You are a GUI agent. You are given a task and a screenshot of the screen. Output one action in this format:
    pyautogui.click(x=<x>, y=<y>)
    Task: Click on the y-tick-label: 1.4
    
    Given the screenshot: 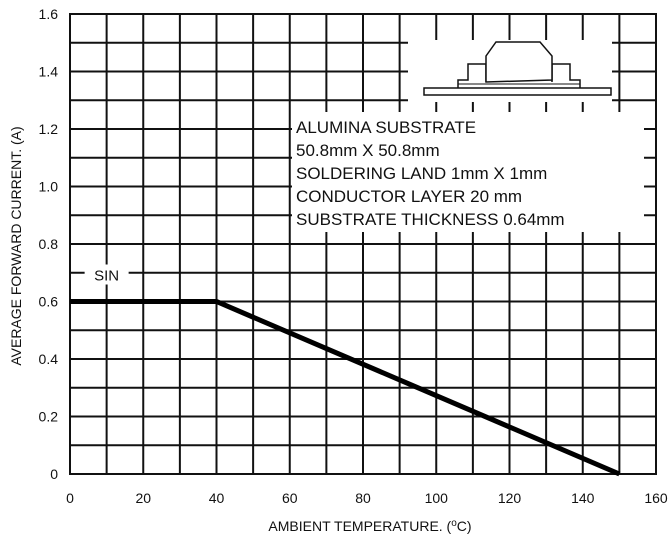 What is the action you would take?
    pyautogui.click(x=49, y=72)
    